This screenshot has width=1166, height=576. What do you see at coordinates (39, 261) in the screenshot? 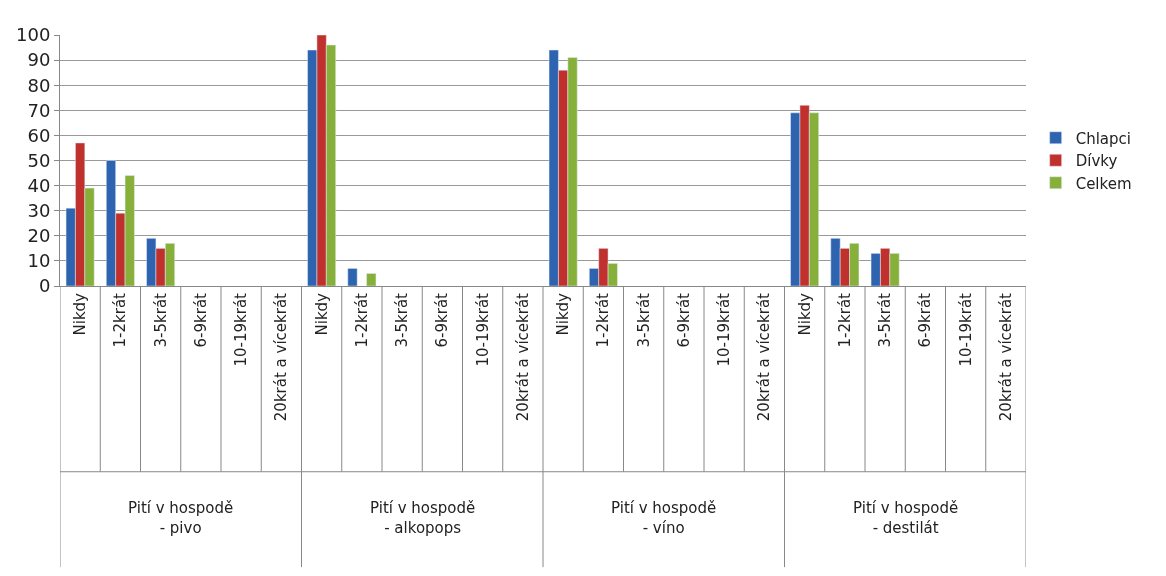
I see `y-tick-label: 10` at bounding box center [39, 261].